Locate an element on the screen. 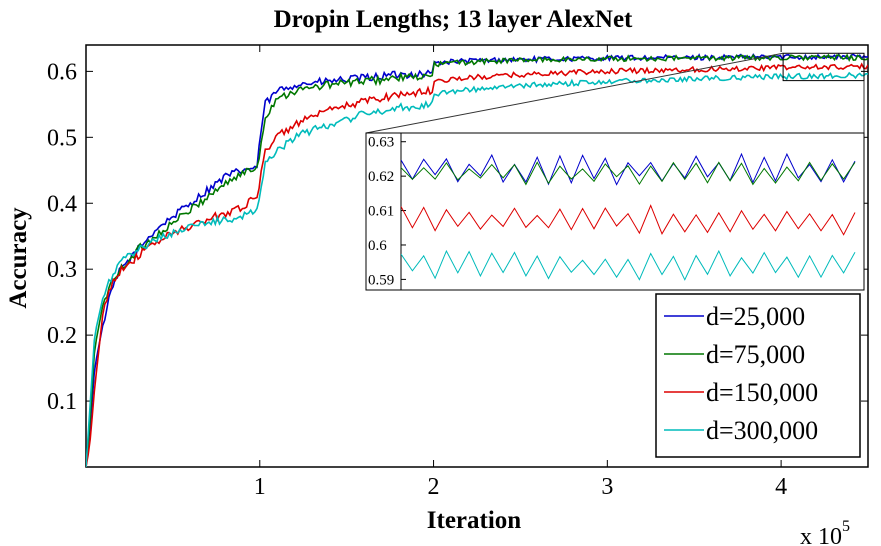 Image resolution: width=881 pixels, height=546 pixels. y-tick-label: 0.3 is located at coordinates (62, 270).